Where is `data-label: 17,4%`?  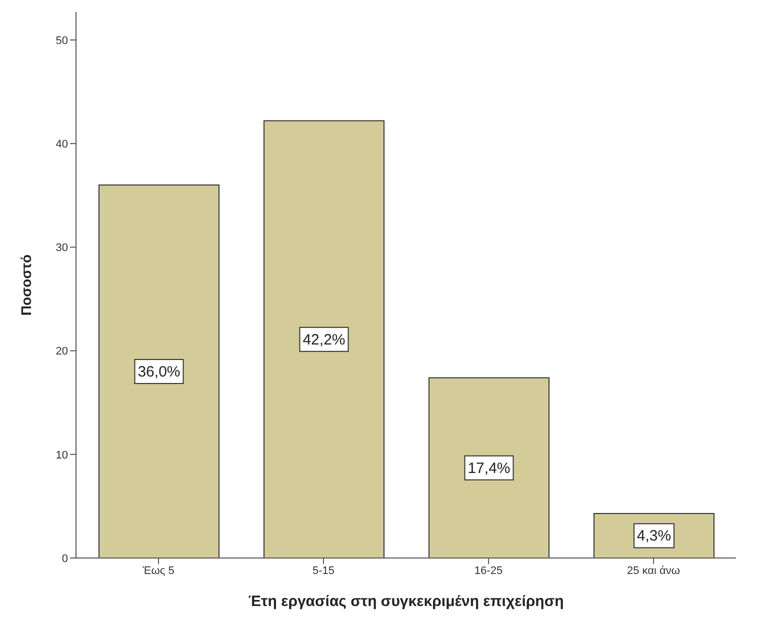 data-label: 17,4% is located at coordinates (489, 468).